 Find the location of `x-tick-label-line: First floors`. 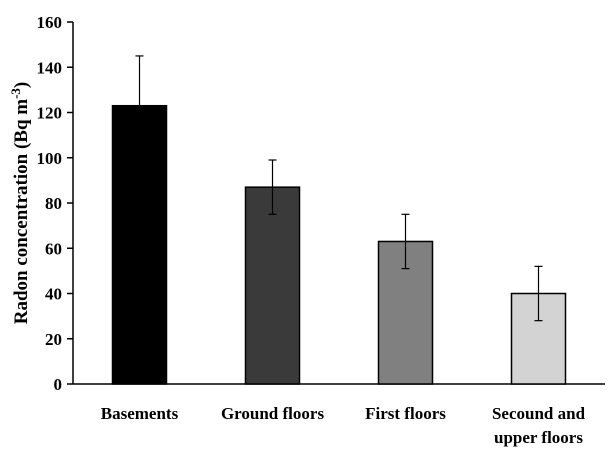

x-tick-label-line: First floors is located at coordinates (405, 413).